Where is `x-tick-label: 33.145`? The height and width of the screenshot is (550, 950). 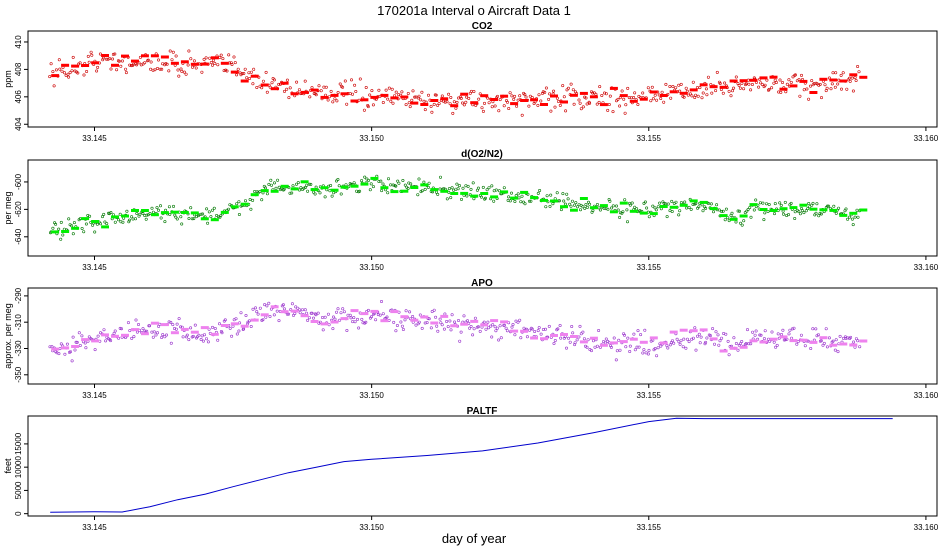 x-tick-label: 33.145 is located at coordinates (94, 395).